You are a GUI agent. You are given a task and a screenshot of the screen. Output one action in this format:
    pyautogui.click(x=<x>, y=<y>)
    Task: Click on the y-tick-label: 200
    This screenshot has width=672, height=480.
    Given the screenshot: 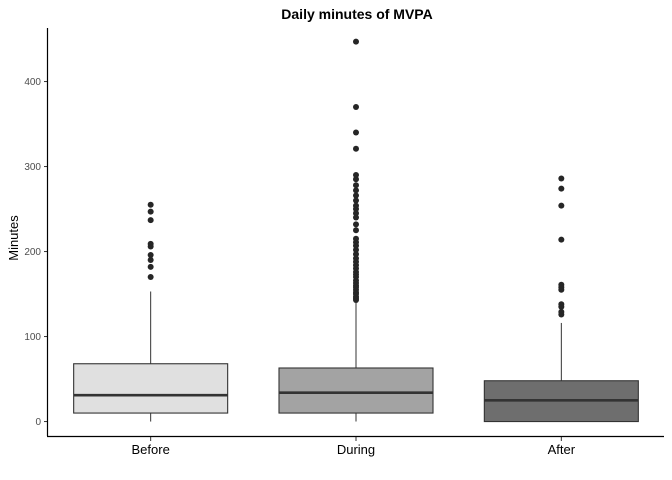 What is the action you would take?
    pyautogui.click(x=32, y=252)
    